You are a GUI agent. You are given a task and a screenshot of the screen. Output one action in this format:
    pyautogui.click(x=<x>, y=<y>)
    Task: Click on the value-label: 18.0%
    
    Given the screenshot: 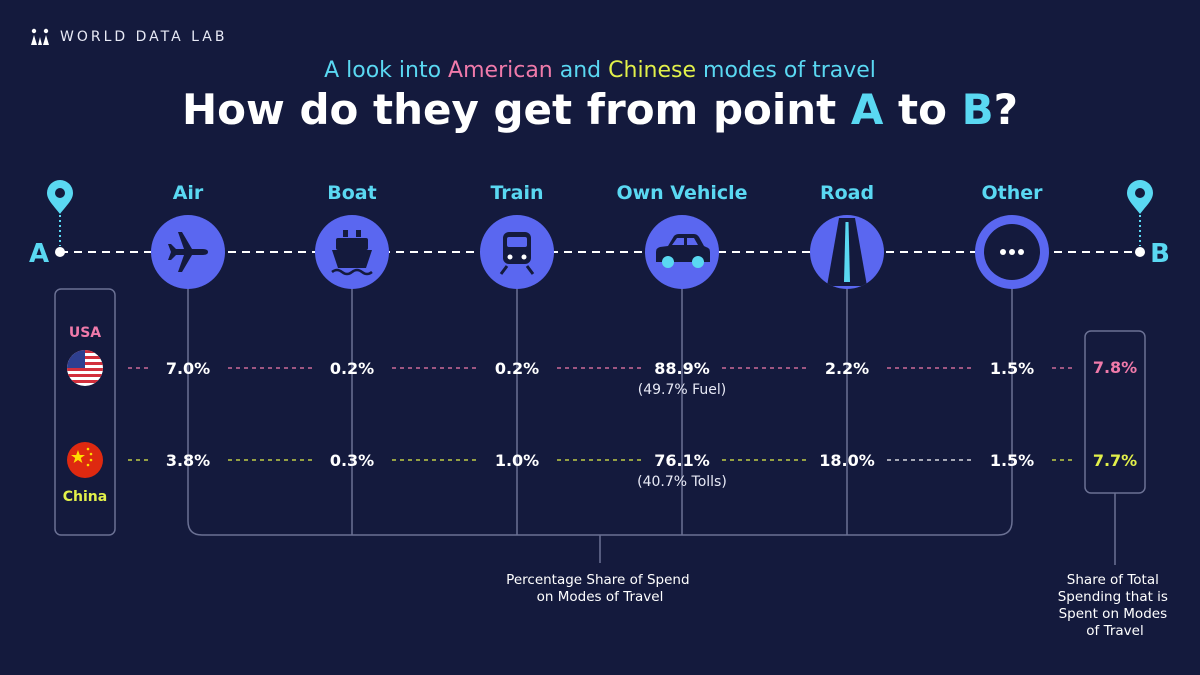 What is the action you would take?
    pyautogui.click(x=847, y=460)
    